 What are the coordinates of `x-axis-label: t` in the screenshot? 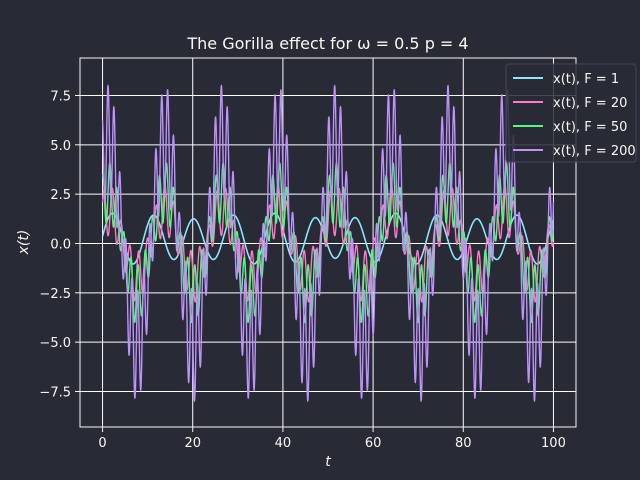 It's located at (328, 462).